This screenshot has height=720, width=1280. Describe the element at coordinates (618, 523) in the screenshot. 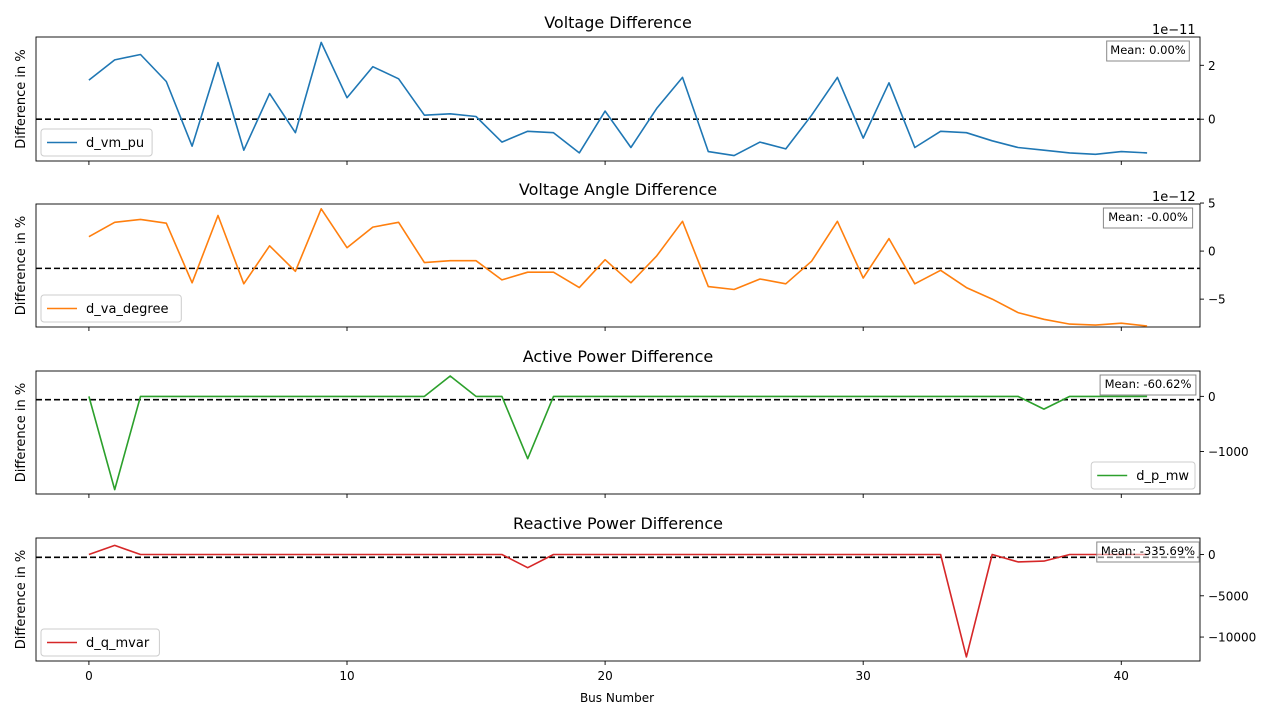

I see `subplot-title: Reactive Power Difference` at that location.